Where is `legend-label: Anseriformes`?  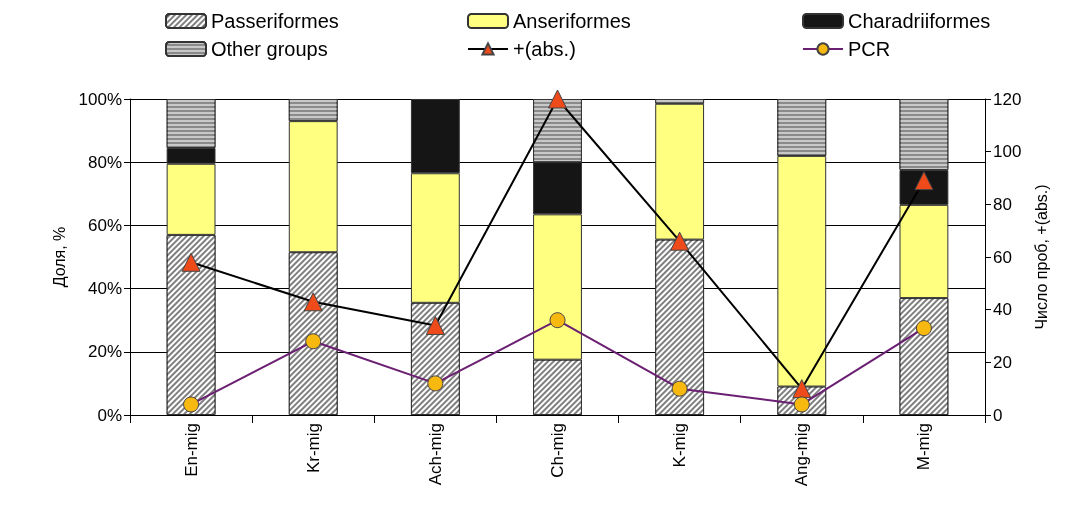 legend-label: Anseriformes is located at coordinates (572, 21).